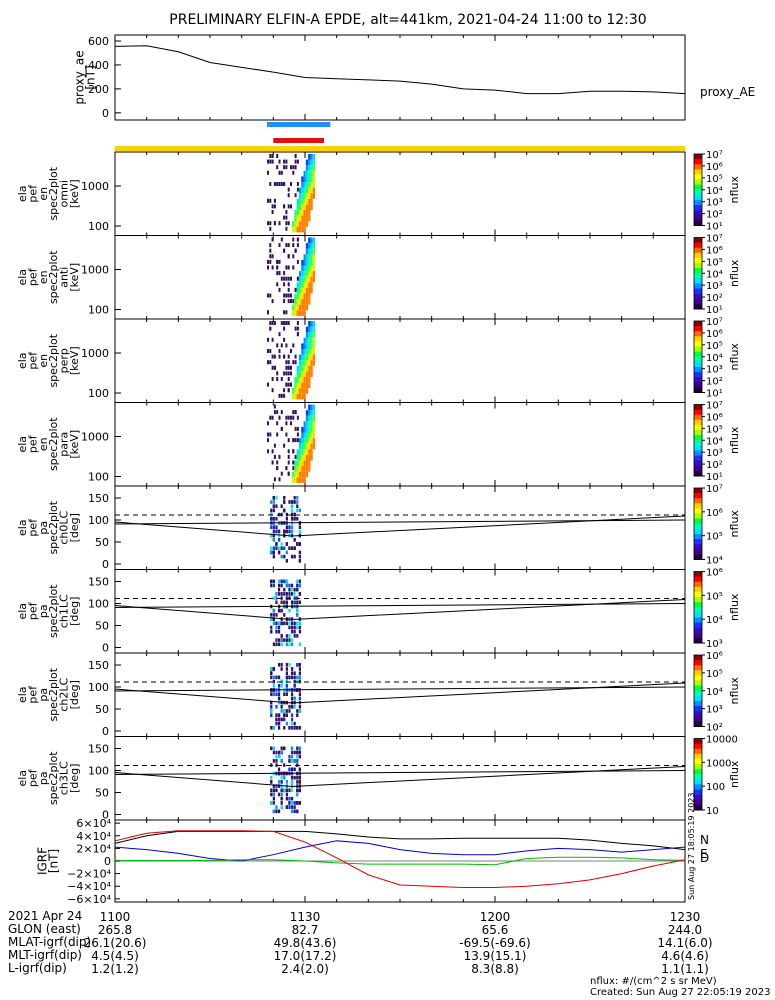 The height and width of the screenshot is (1000, 775). Describe the element at coordinates (102, 626) in the screenshot. I see `spec-panel-6-ytick-label: 50` at that location.